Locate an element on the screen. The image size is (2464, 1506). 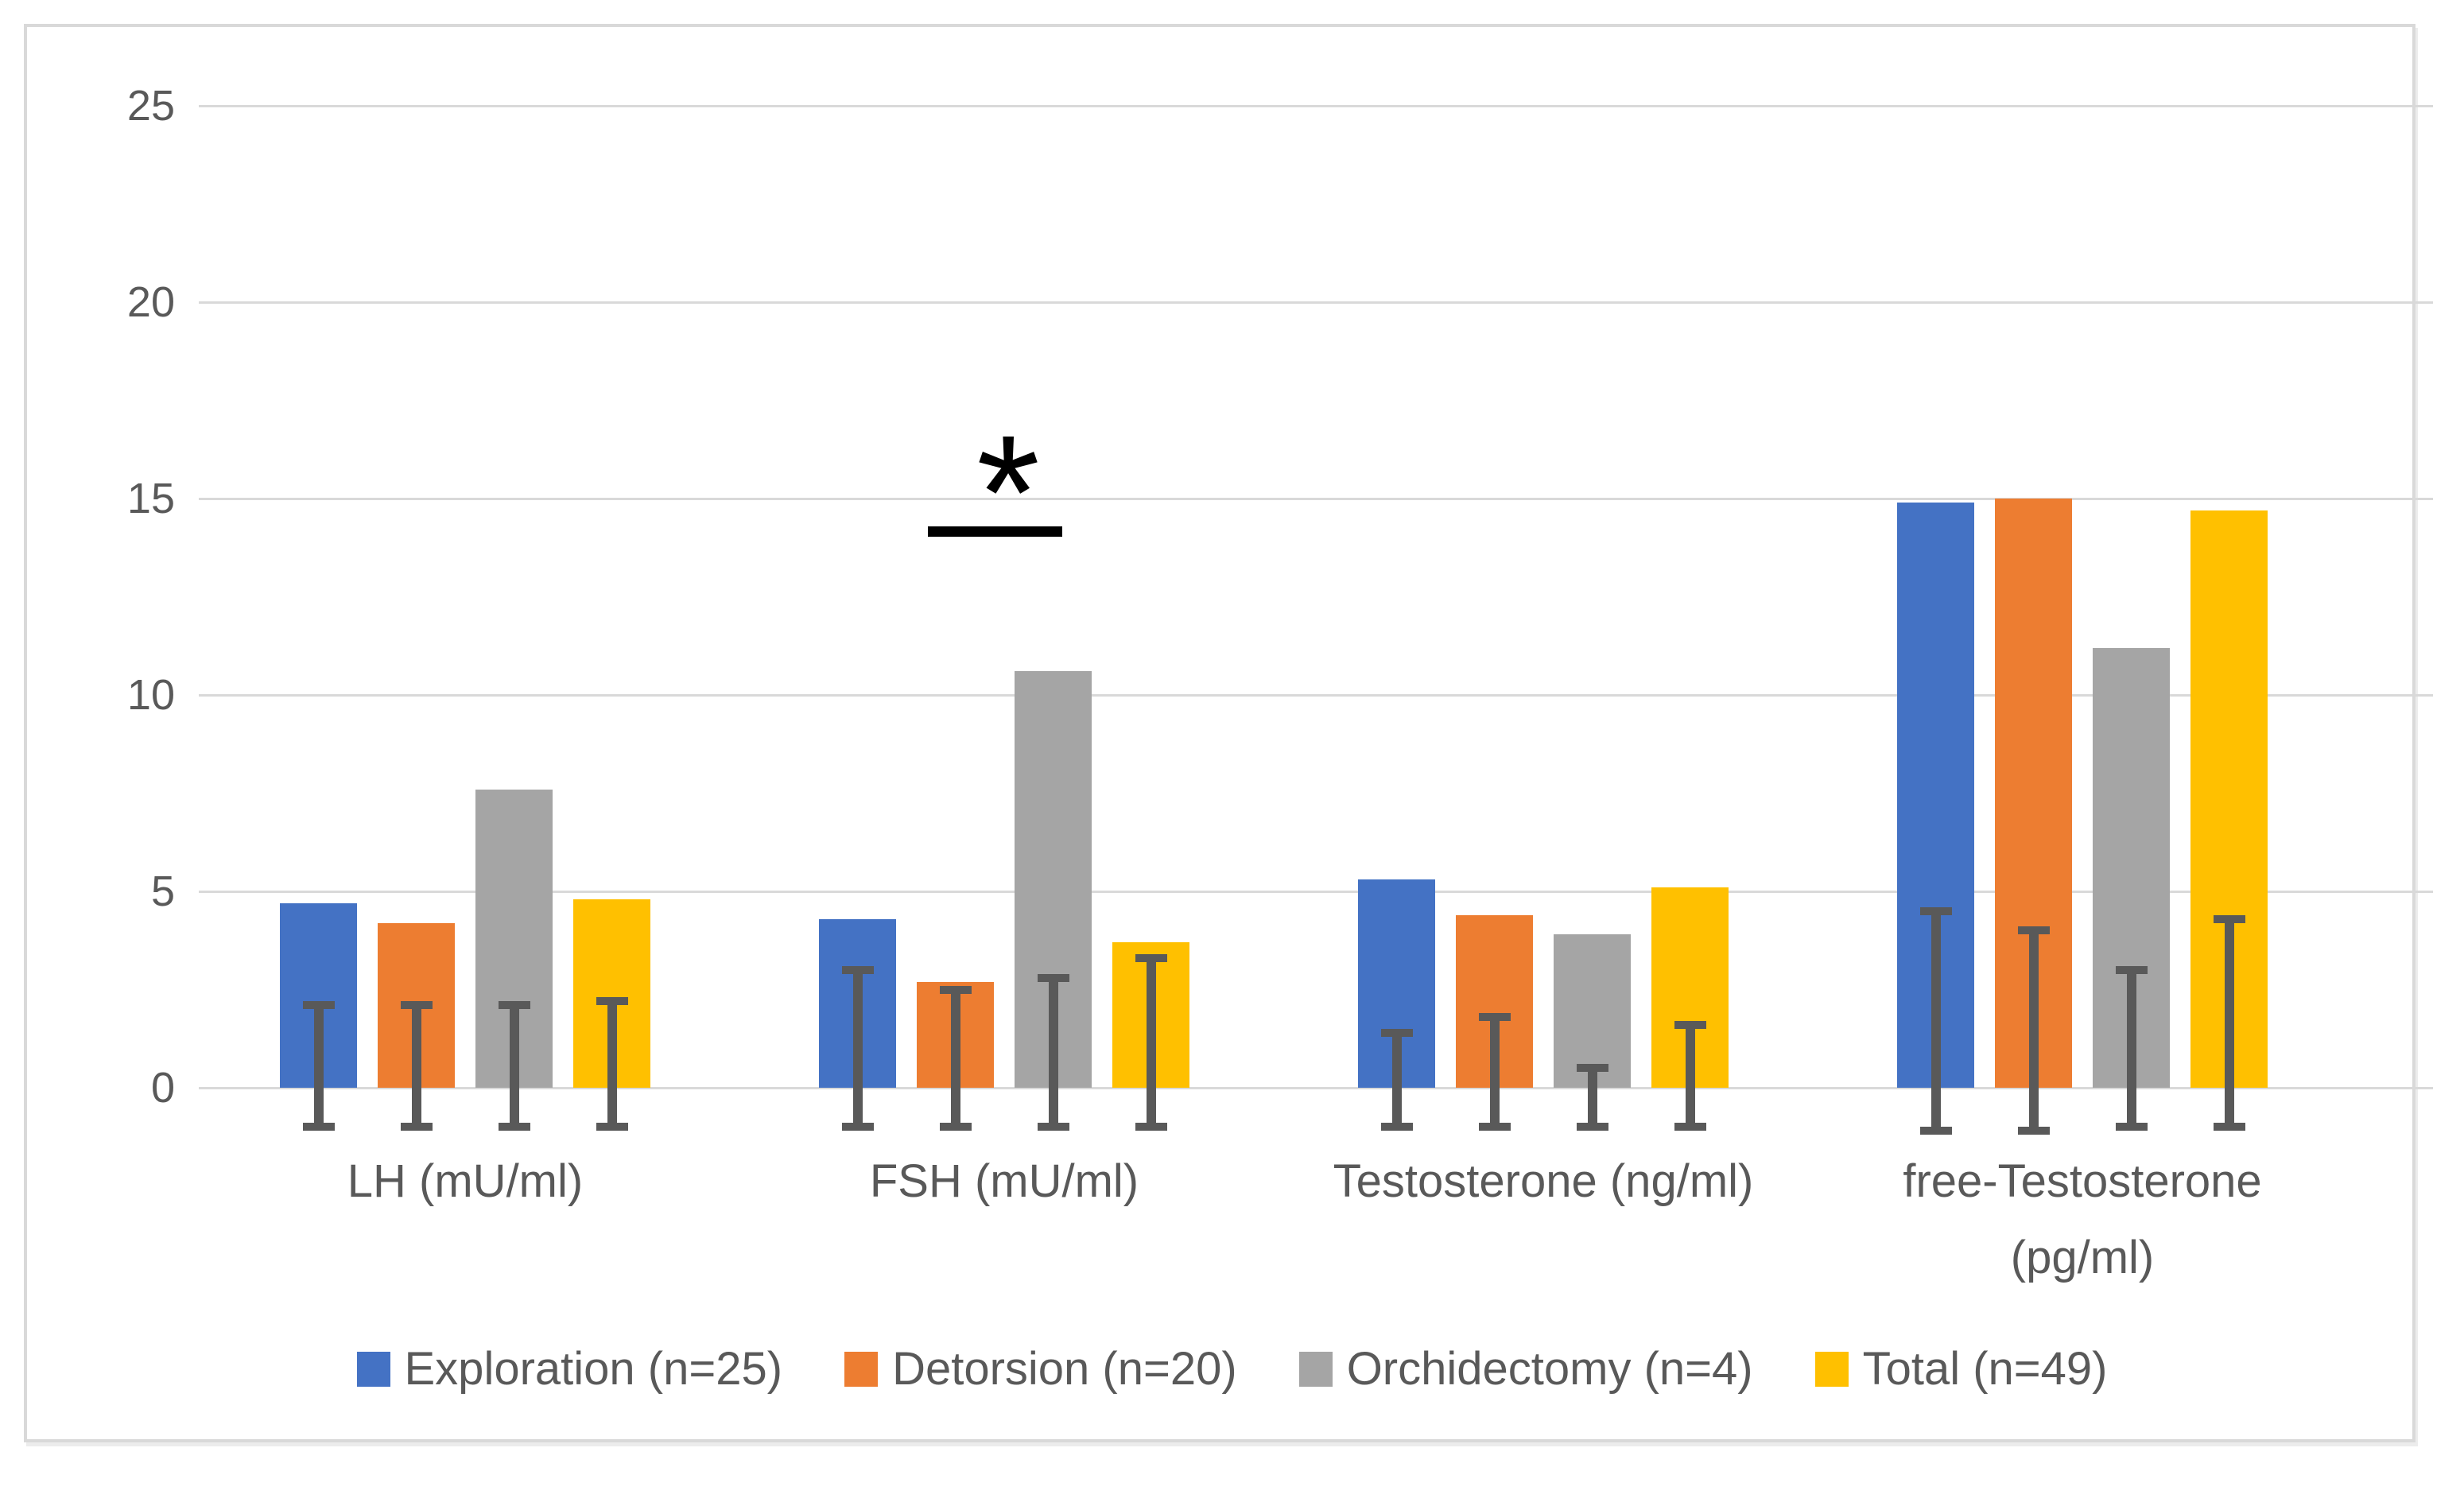
significance-line is located at coordinates (994, 531).